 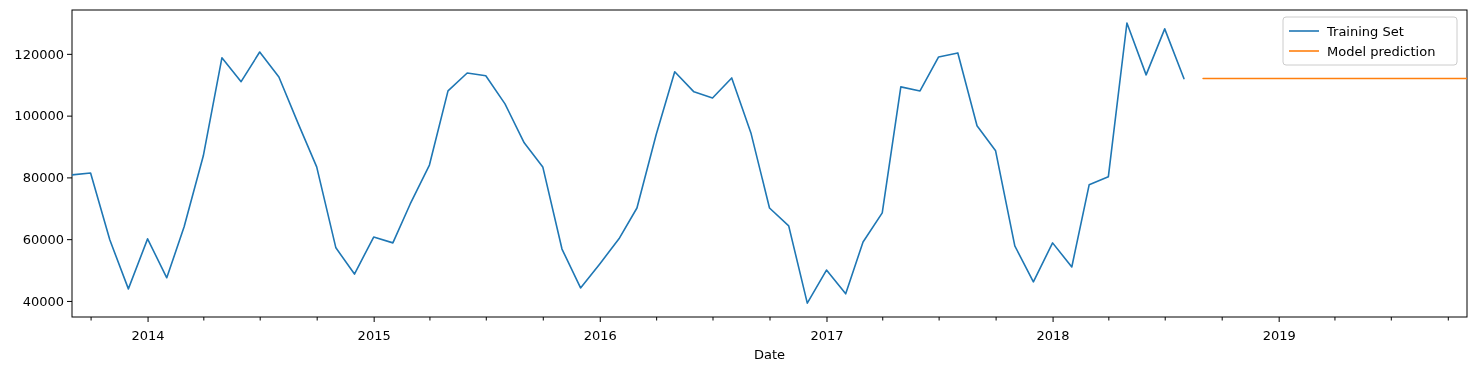 What do you see at coordinates (43, 178) in the screenshot?
I see `y-tick-label: 80000` at bounding box center [43, 178].